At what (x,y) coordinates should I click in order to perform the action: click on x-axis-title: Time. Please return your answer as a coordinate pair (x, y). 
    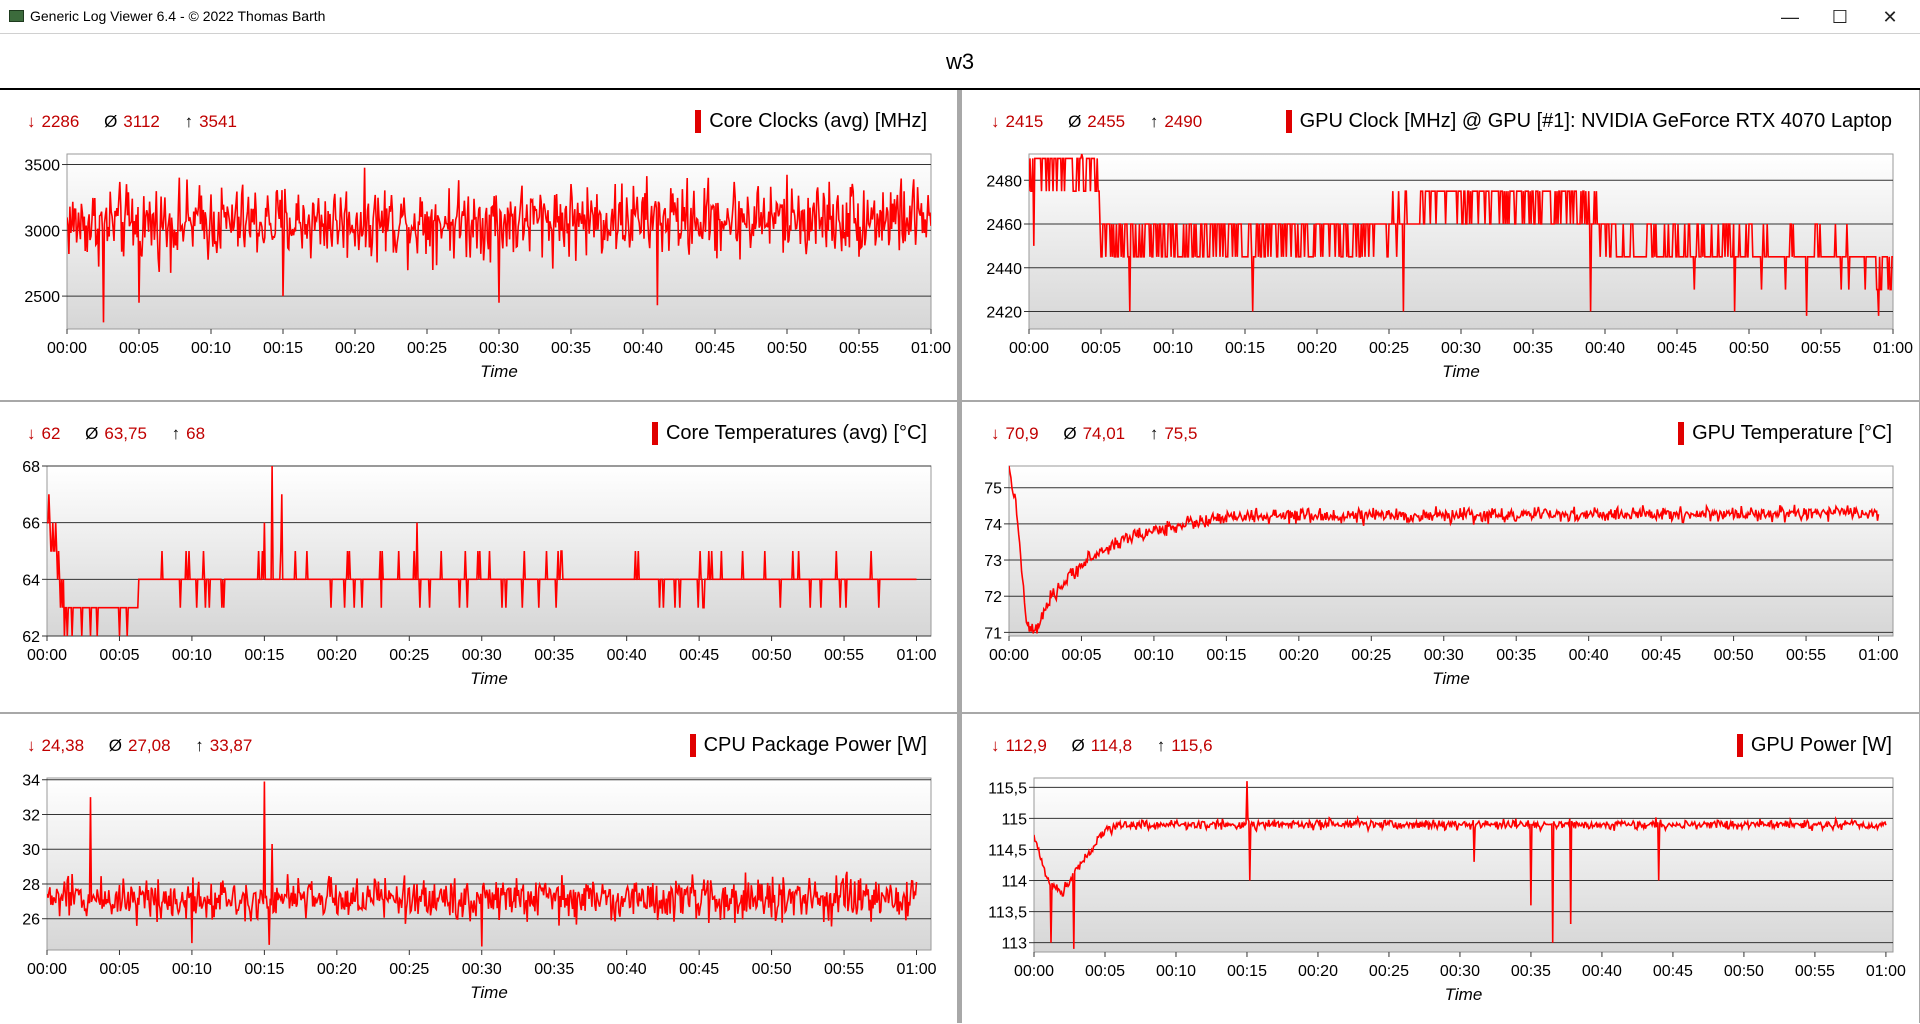
    Looking at the image, I should click on (499, 371).